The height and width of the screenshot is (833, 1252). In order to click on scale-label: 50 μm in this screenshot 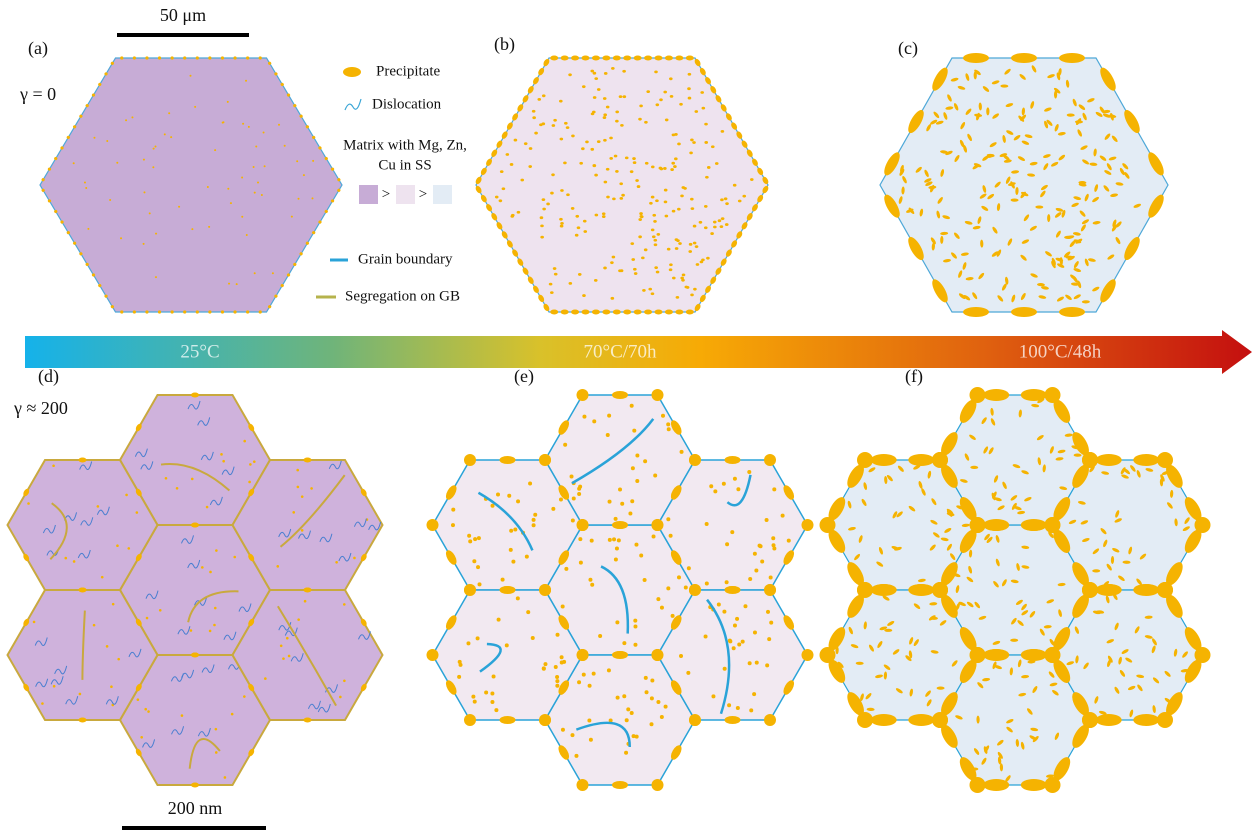, I will do `click(183, 15)`.